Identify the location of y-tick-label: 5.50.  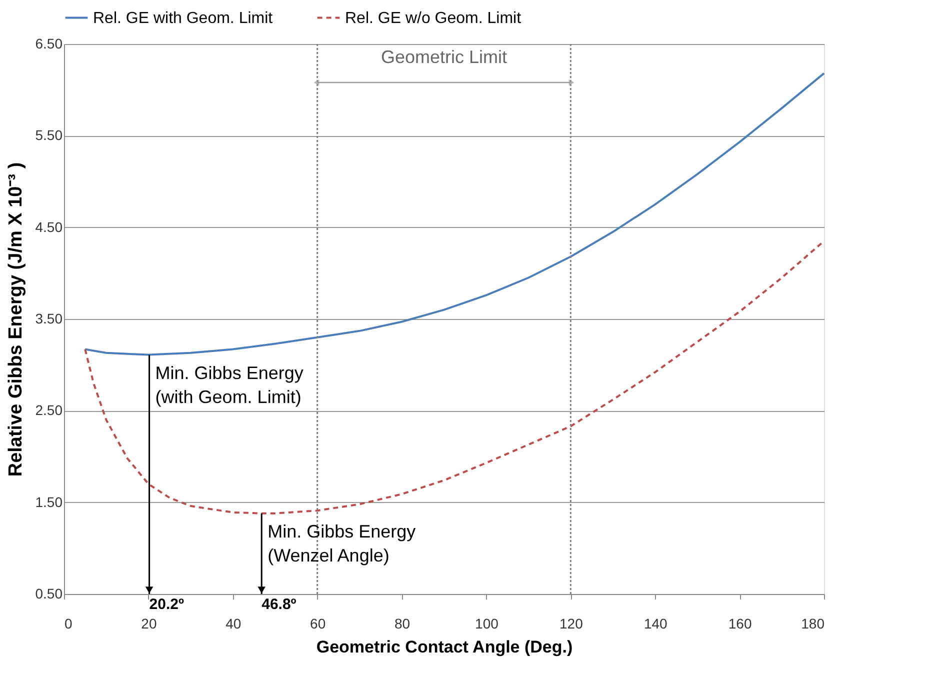
(49, 135).